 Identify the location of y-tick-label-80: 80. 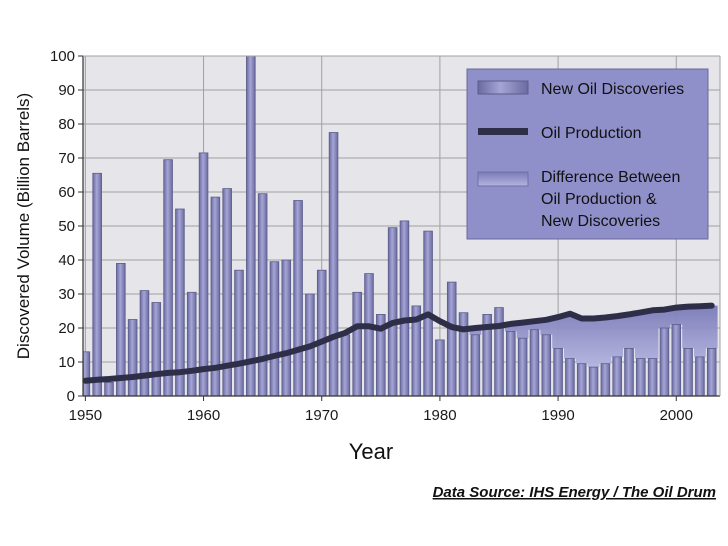
(66, 124).